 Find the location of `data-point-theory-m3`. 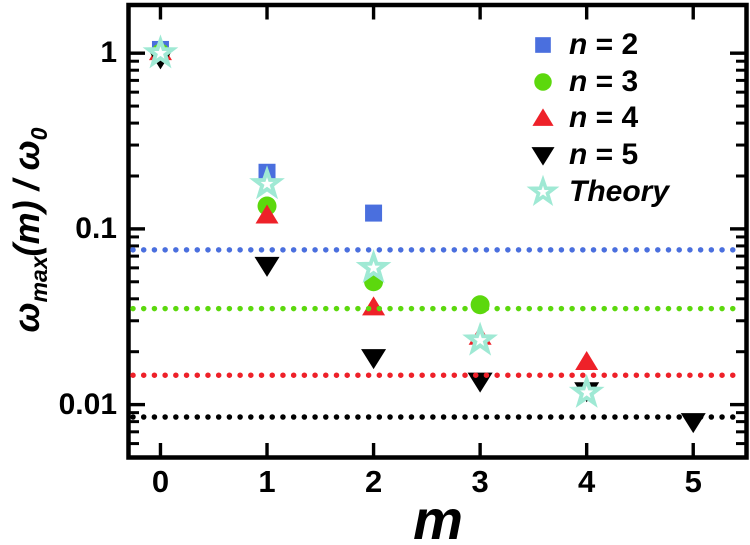

data-point-theory-m3 is located at coordinates (480, 338).